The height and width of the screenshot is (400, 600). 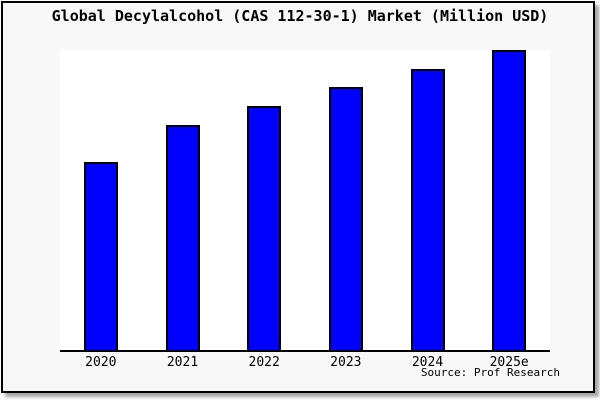 I want to click on bar-2025e, so click(x=509, y=200).